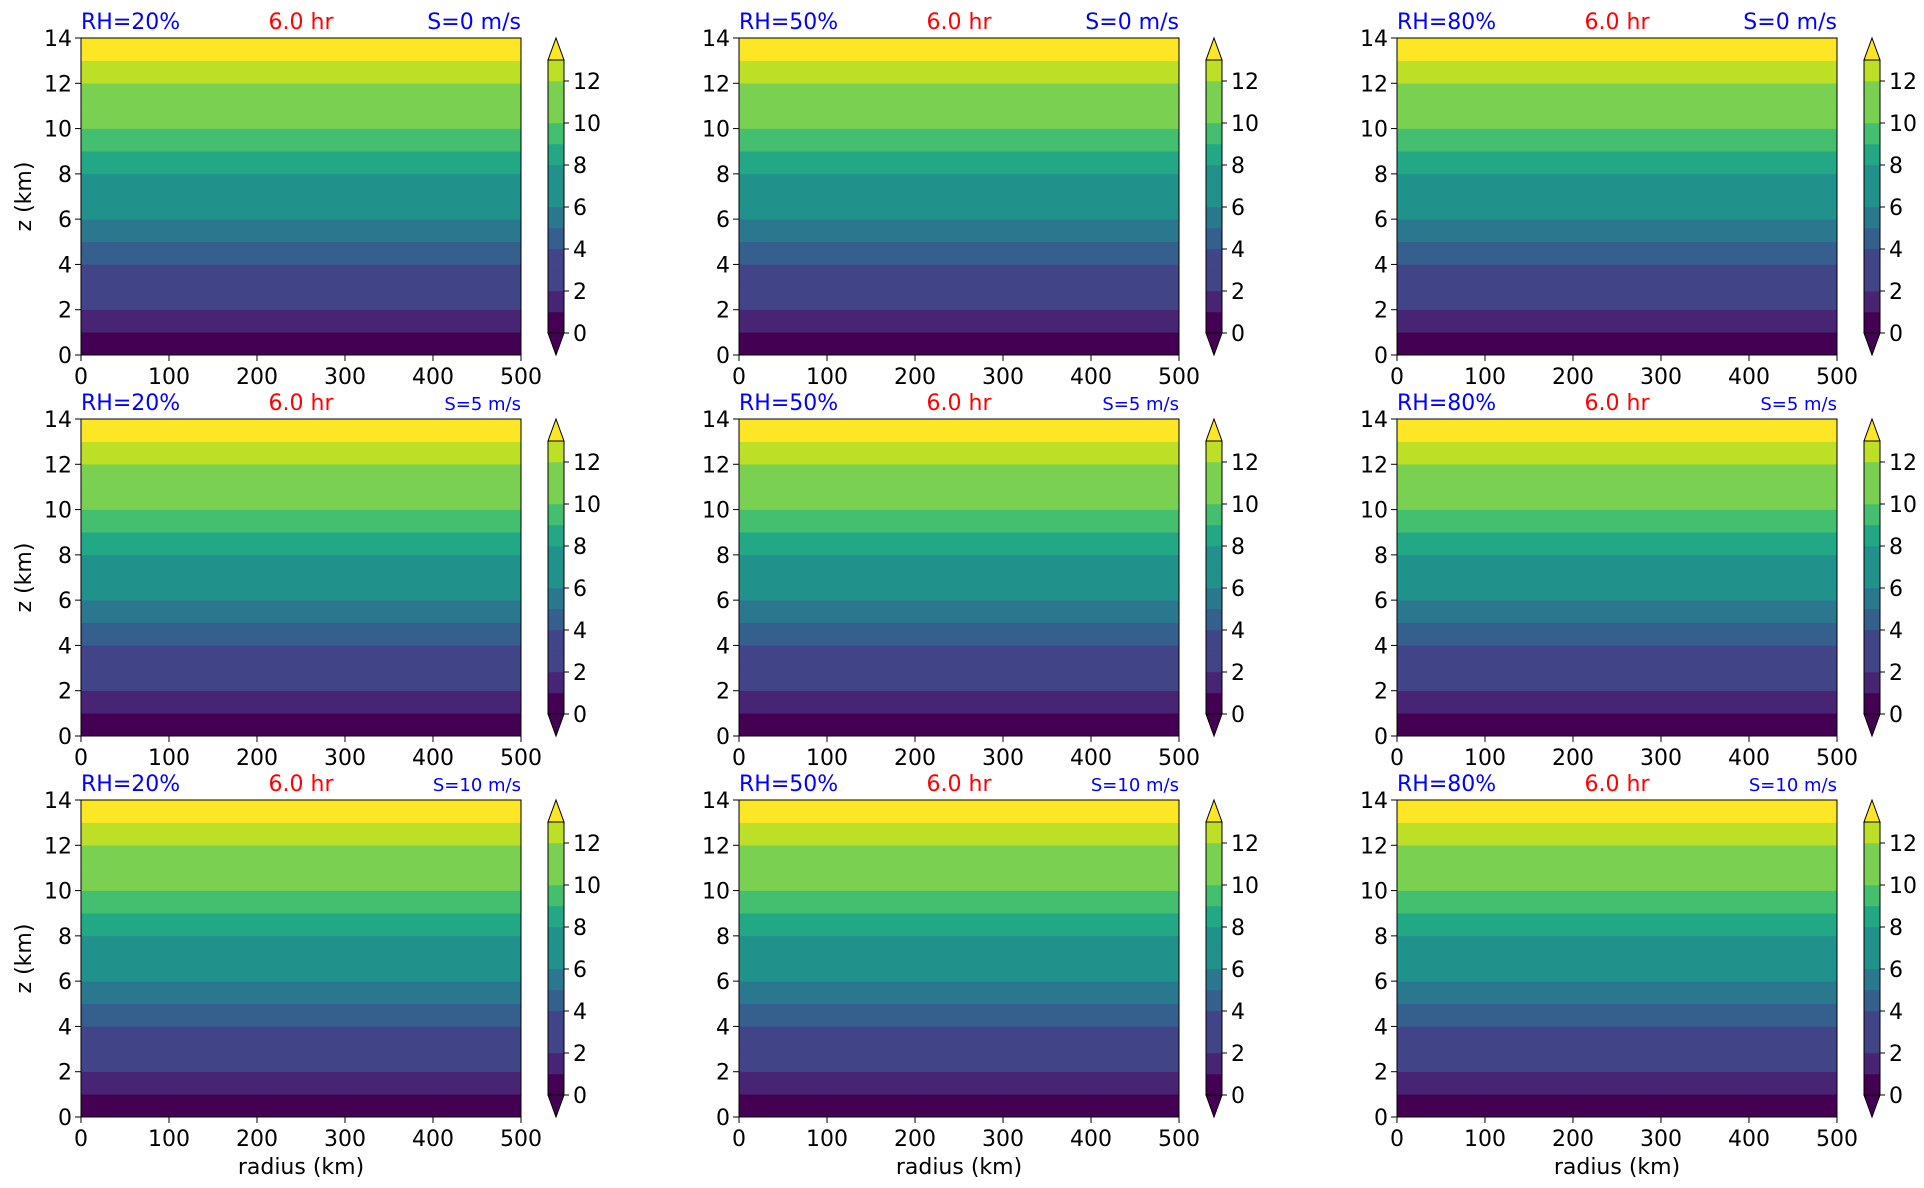  Describe the element at coordinates (1896, 970) in the screenshot. I see `colorbar-tick-label: 6` at that location.